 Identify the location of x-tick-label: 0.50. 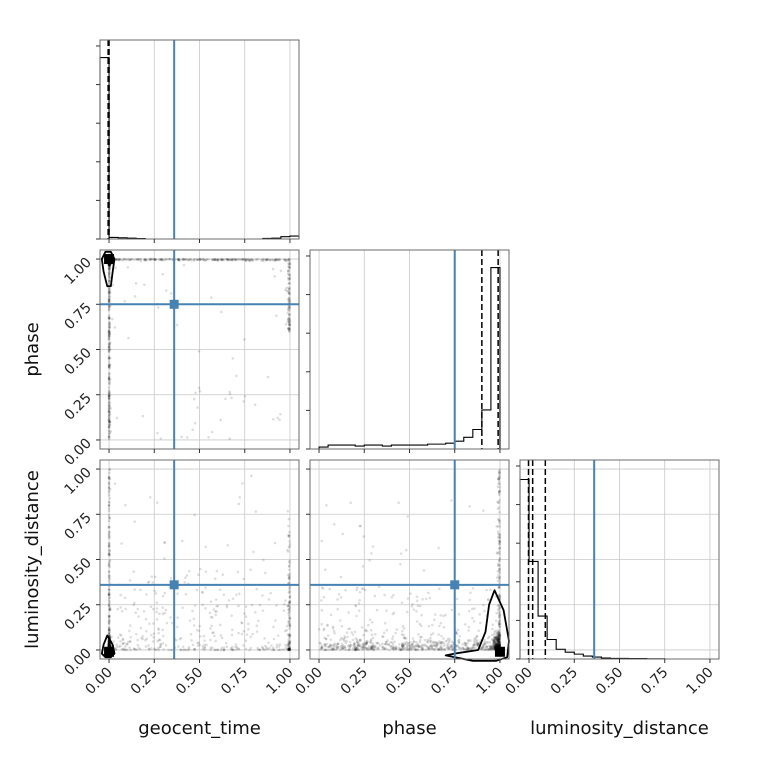
(399, 681).